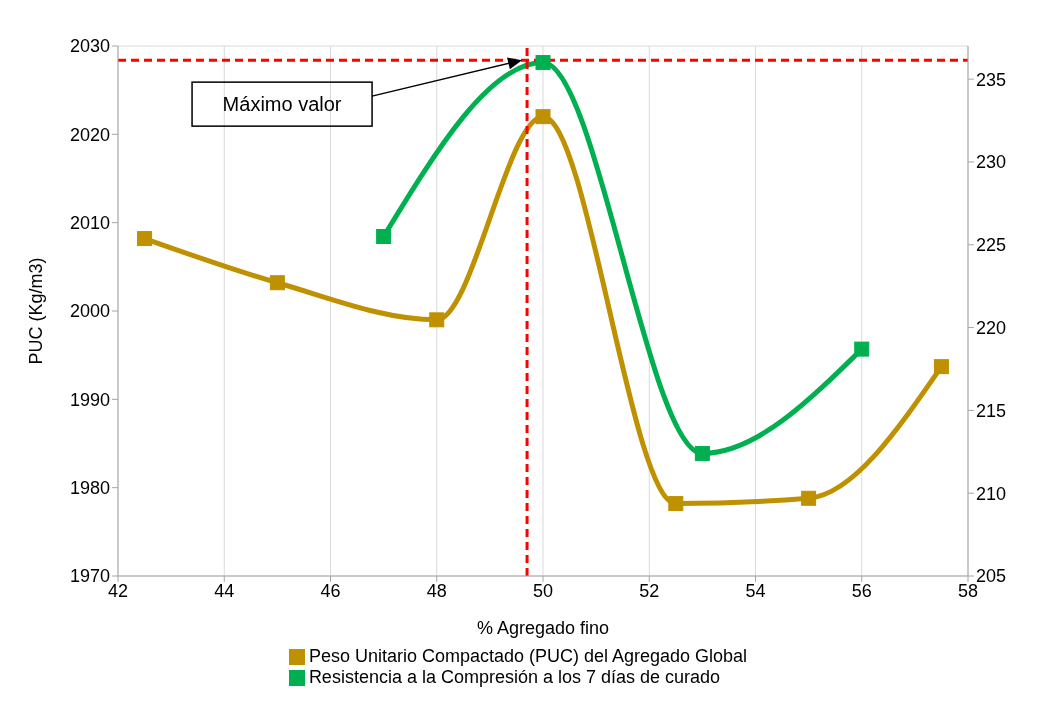 The width and height of the screenshot is (1056, 701). I want to click on y-tick-label: 1970, so click(89, 576).